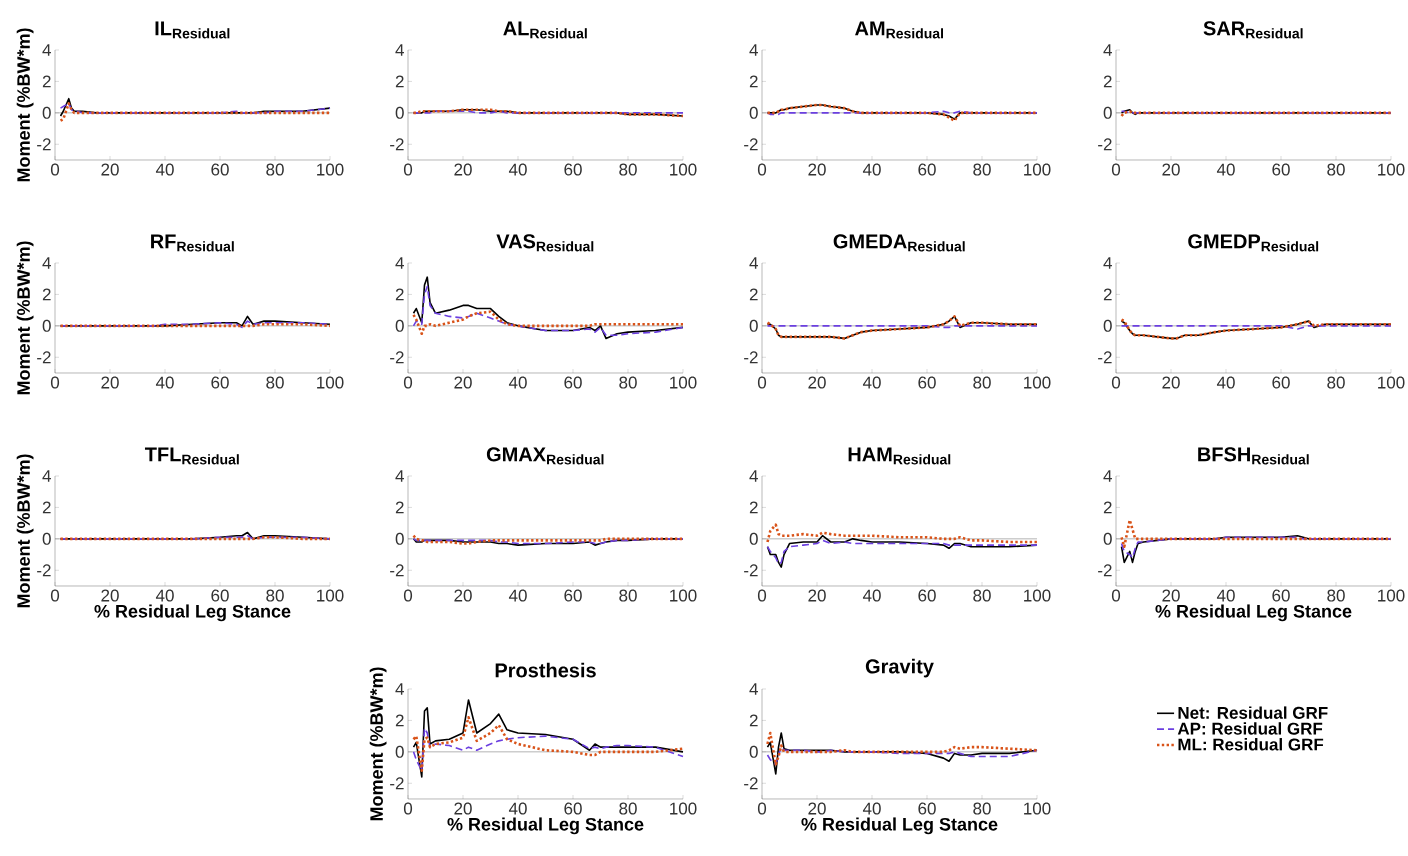  I want to click on chart-title: SAR$_{Residual}$, so click(1253, 30).